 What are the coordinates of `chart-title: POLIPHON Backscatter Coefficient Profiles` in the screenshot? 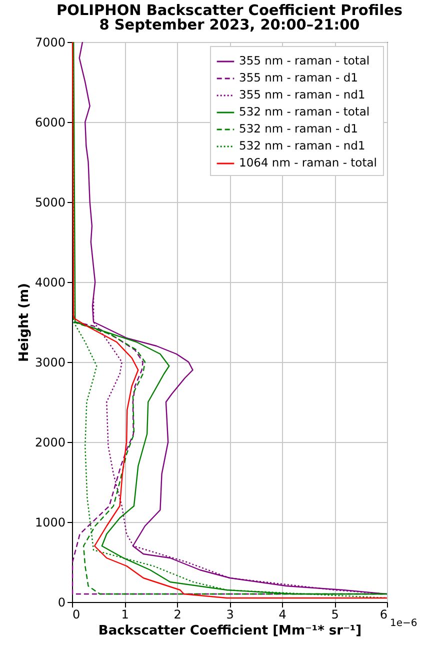 It's located at (229, 11).